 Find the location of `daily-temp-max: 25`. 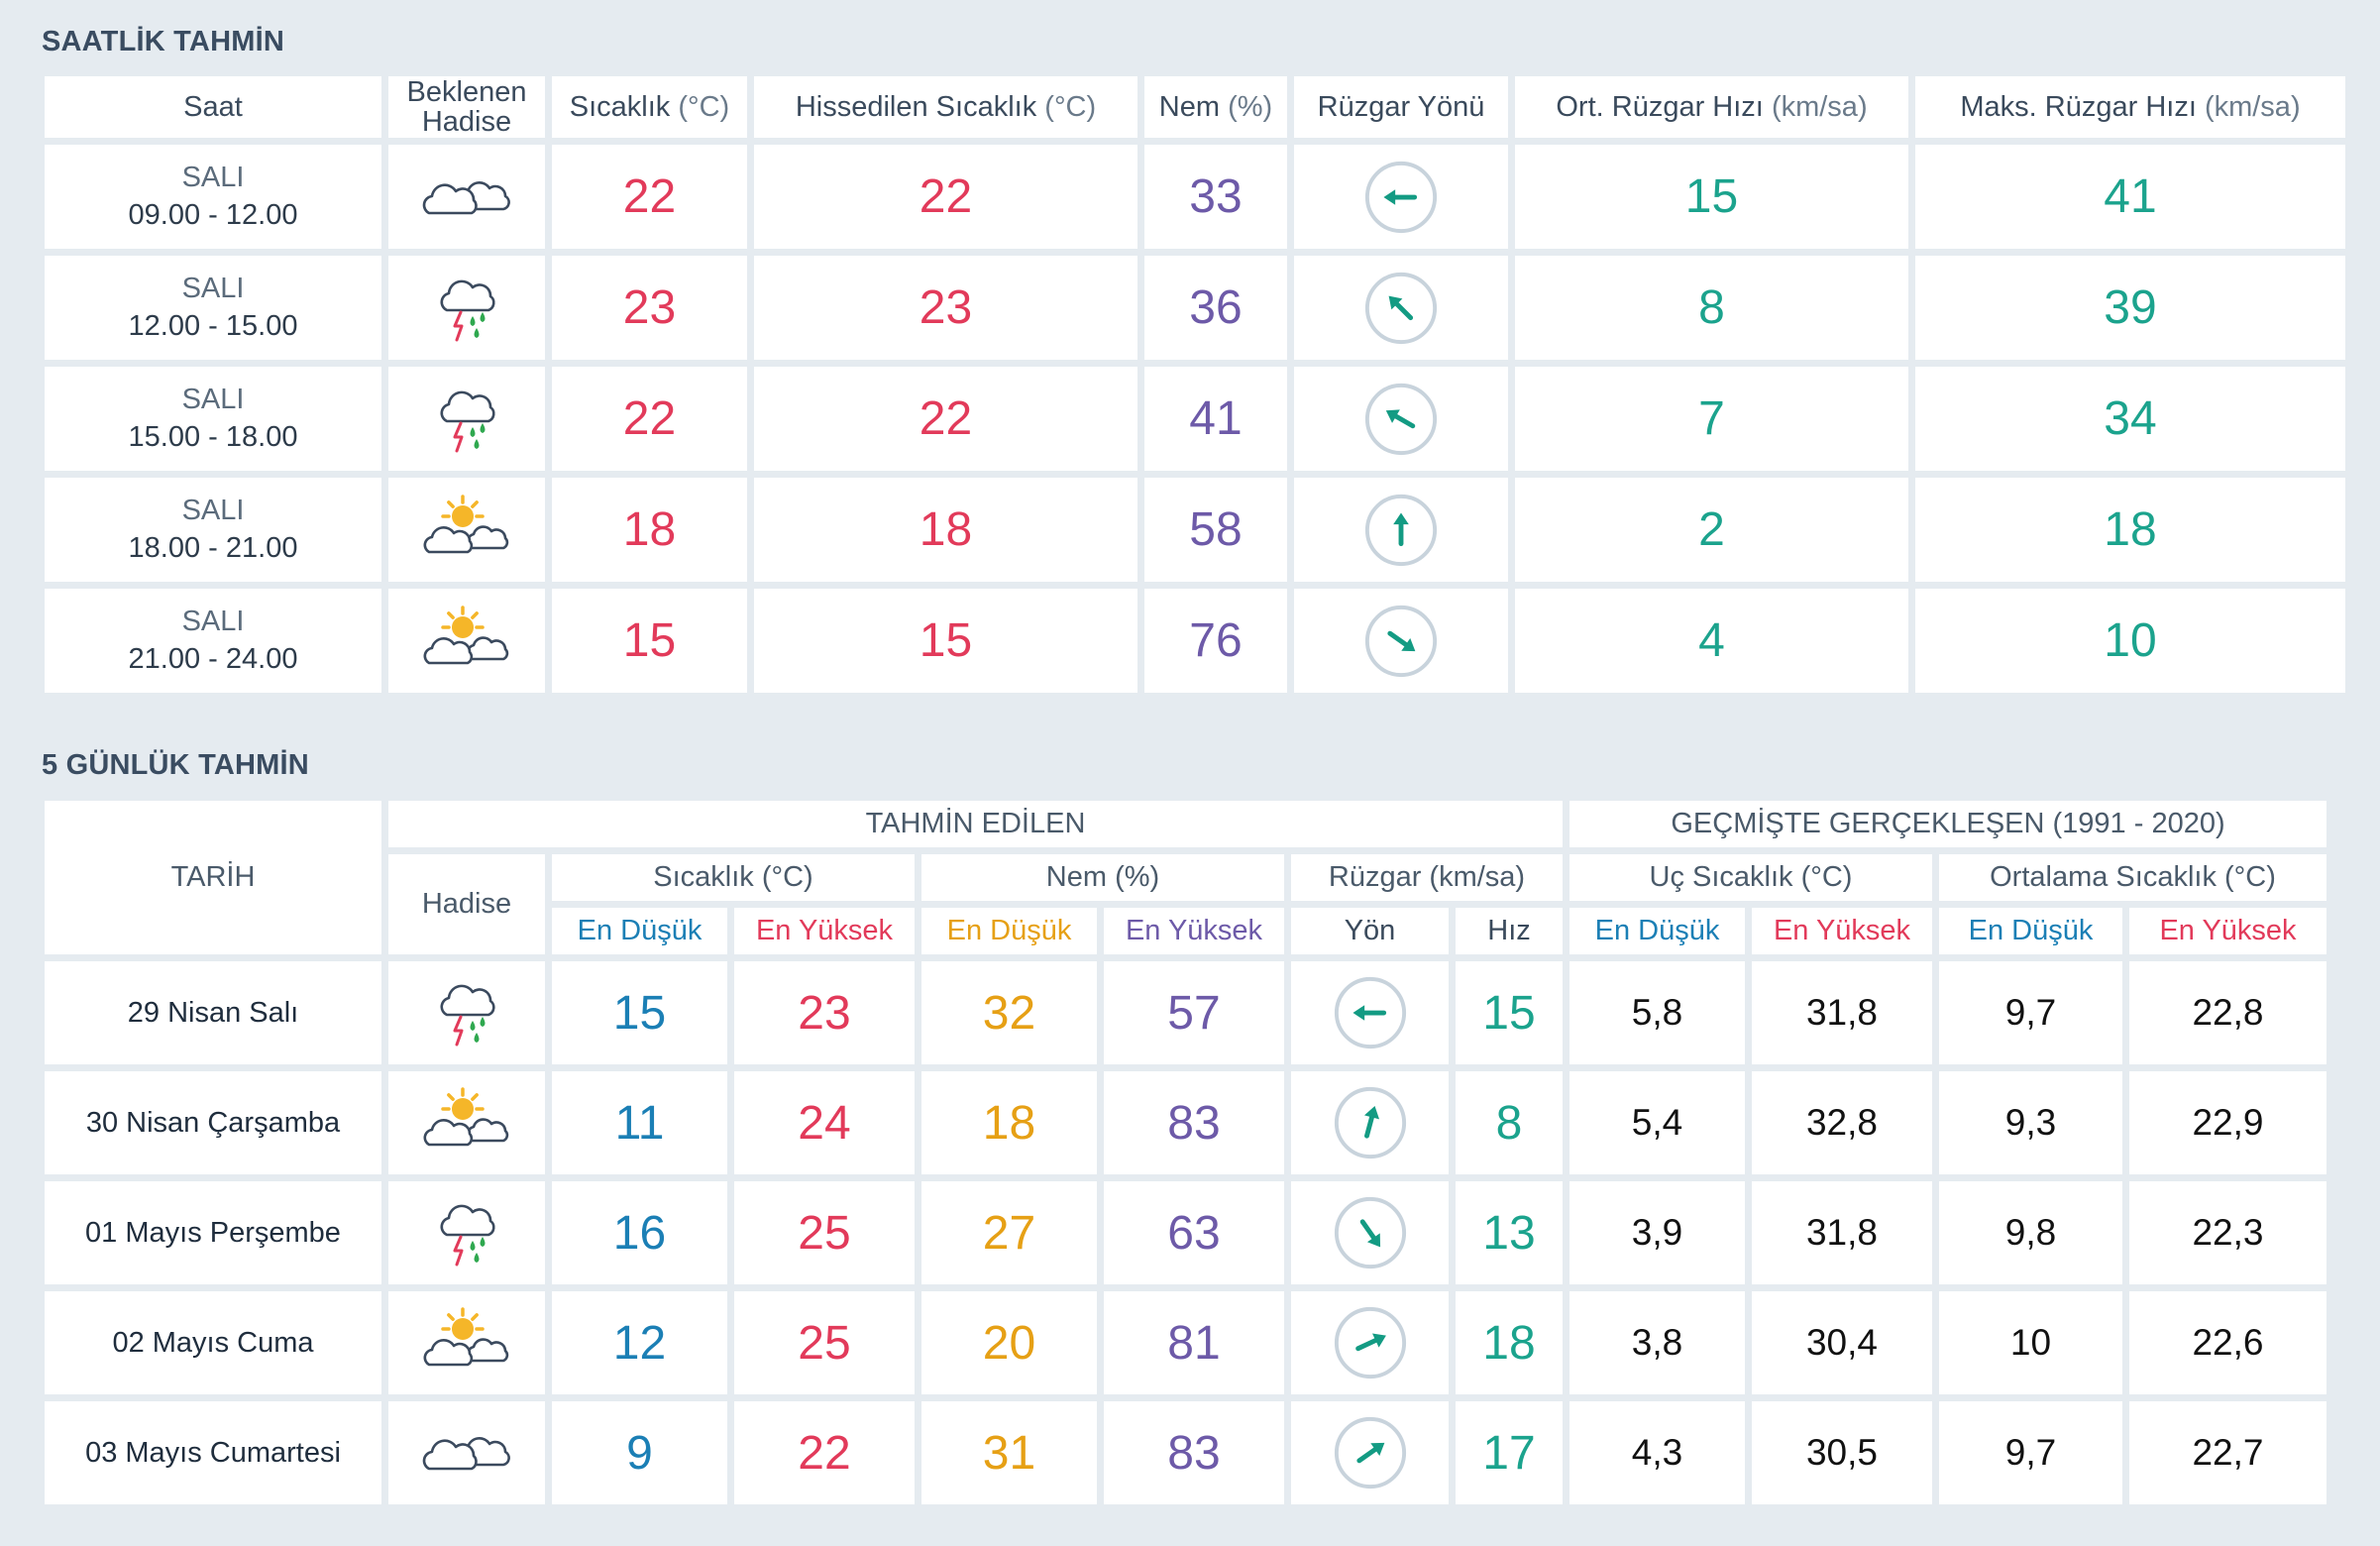

daily-temp-max: 25 is located at coordinates (824, 1342).